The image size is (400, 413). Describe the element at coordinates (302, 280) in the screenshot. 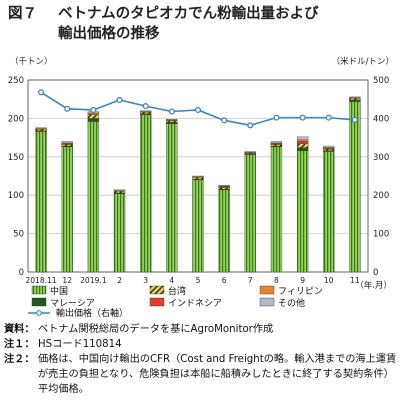

I see `x-tick-label: 9` at that location.